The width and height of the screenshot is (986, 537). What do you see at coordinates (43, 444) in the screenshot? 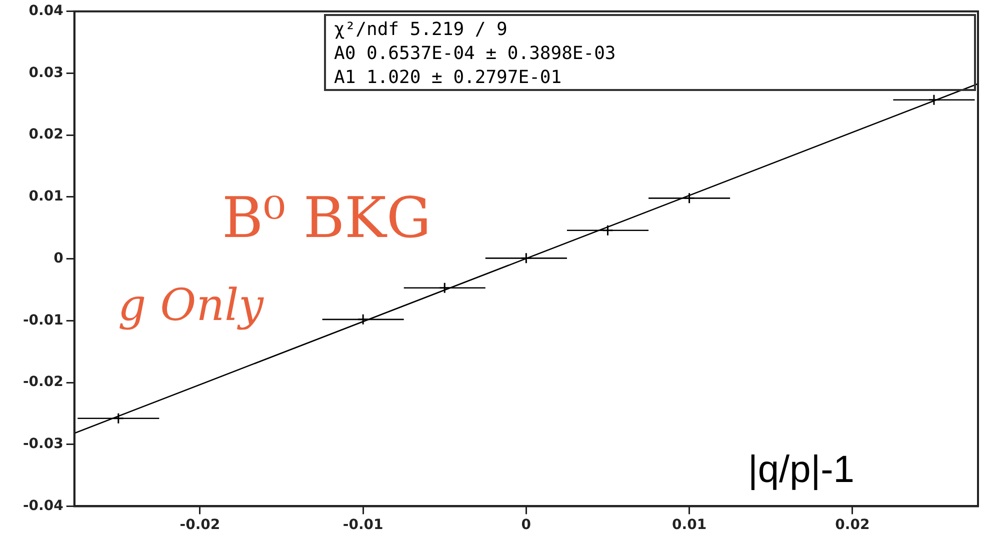
I see `y-tick-label: -0.03` at bounding box center [43, 444].